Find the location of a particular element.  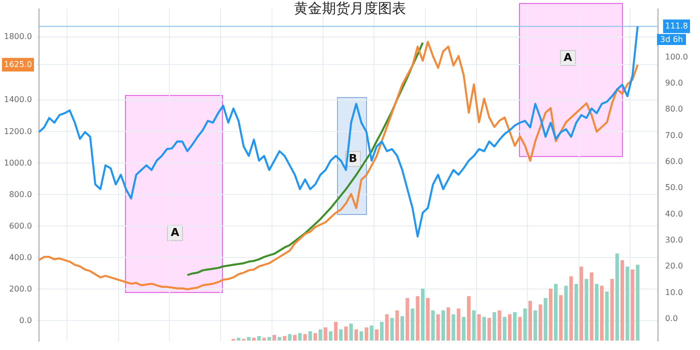

y2-tick-label: 30.0 is located at coordinates (674, 240).